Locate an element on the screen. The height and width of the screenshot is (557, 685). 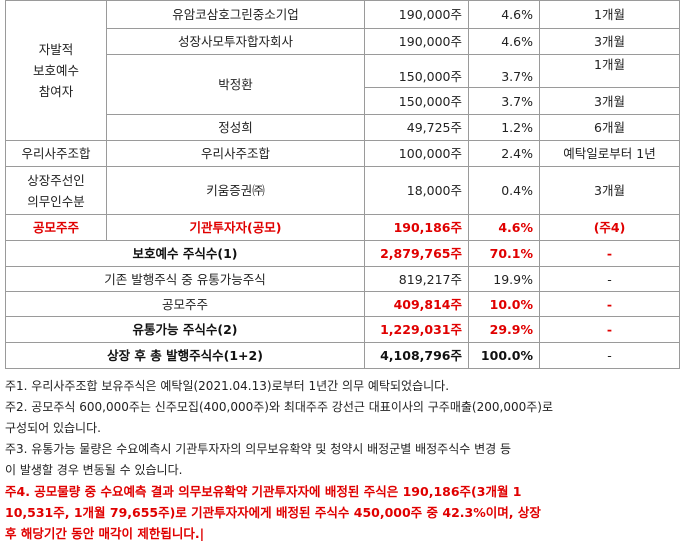
shares-cell: 409,814주 is located at coordinates (416, 304).